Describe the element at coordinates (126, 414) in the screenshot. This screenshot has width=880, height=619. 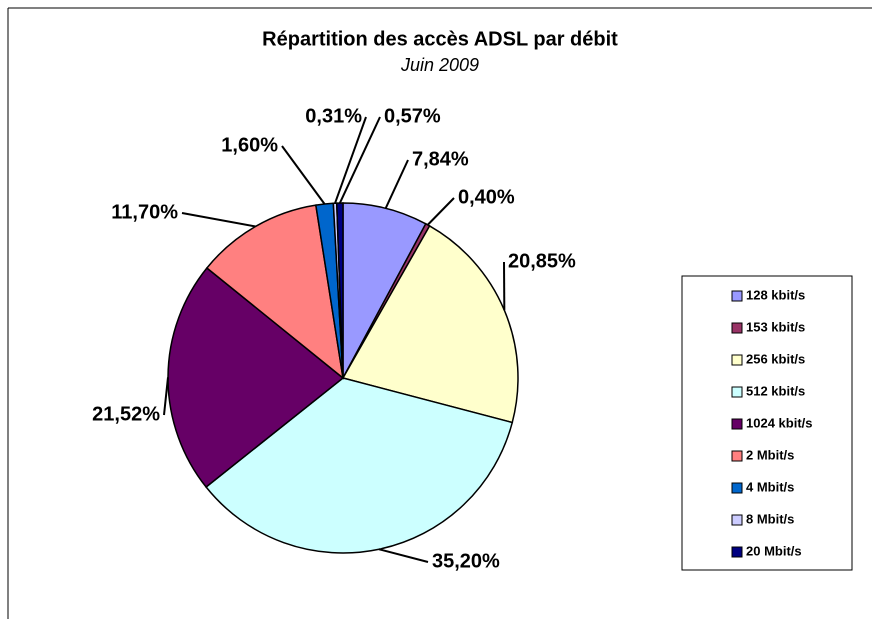
I see `data-label: 21,52%` at that location.